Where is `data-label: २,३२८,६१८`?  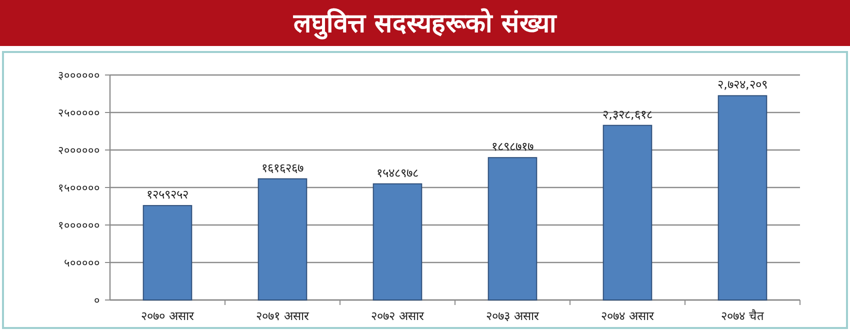 data-label: २,३२८,६१८ is located at coordinates (627, 114).